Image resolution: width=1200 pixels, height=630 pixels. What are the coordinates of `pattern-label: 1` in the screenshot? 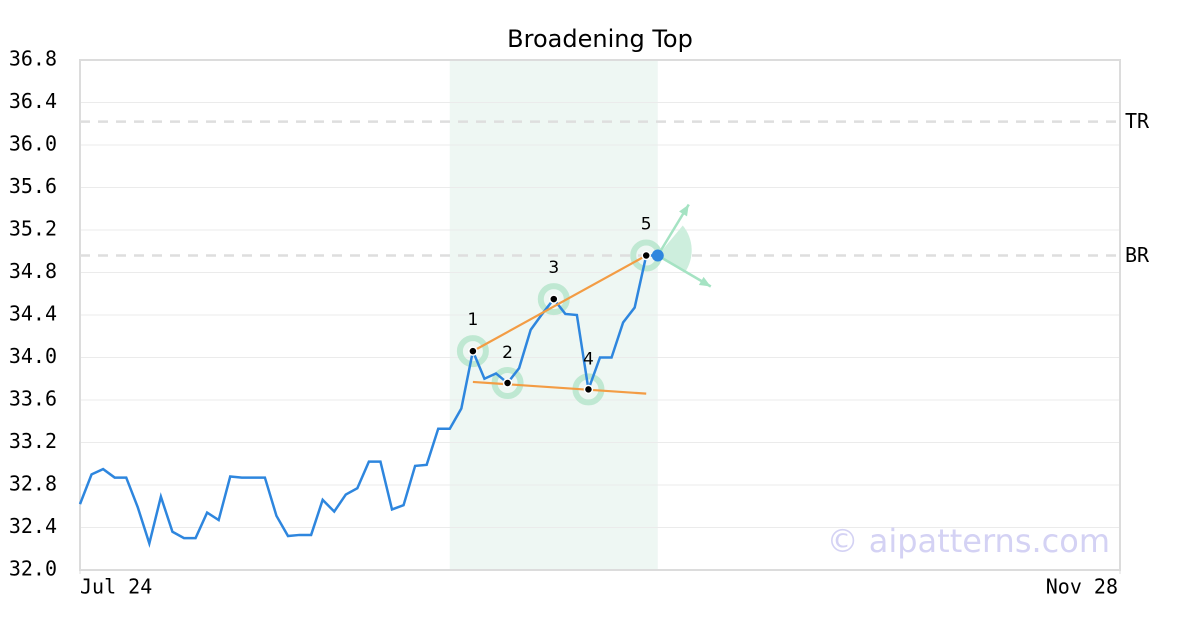 It's located at (472, 320).